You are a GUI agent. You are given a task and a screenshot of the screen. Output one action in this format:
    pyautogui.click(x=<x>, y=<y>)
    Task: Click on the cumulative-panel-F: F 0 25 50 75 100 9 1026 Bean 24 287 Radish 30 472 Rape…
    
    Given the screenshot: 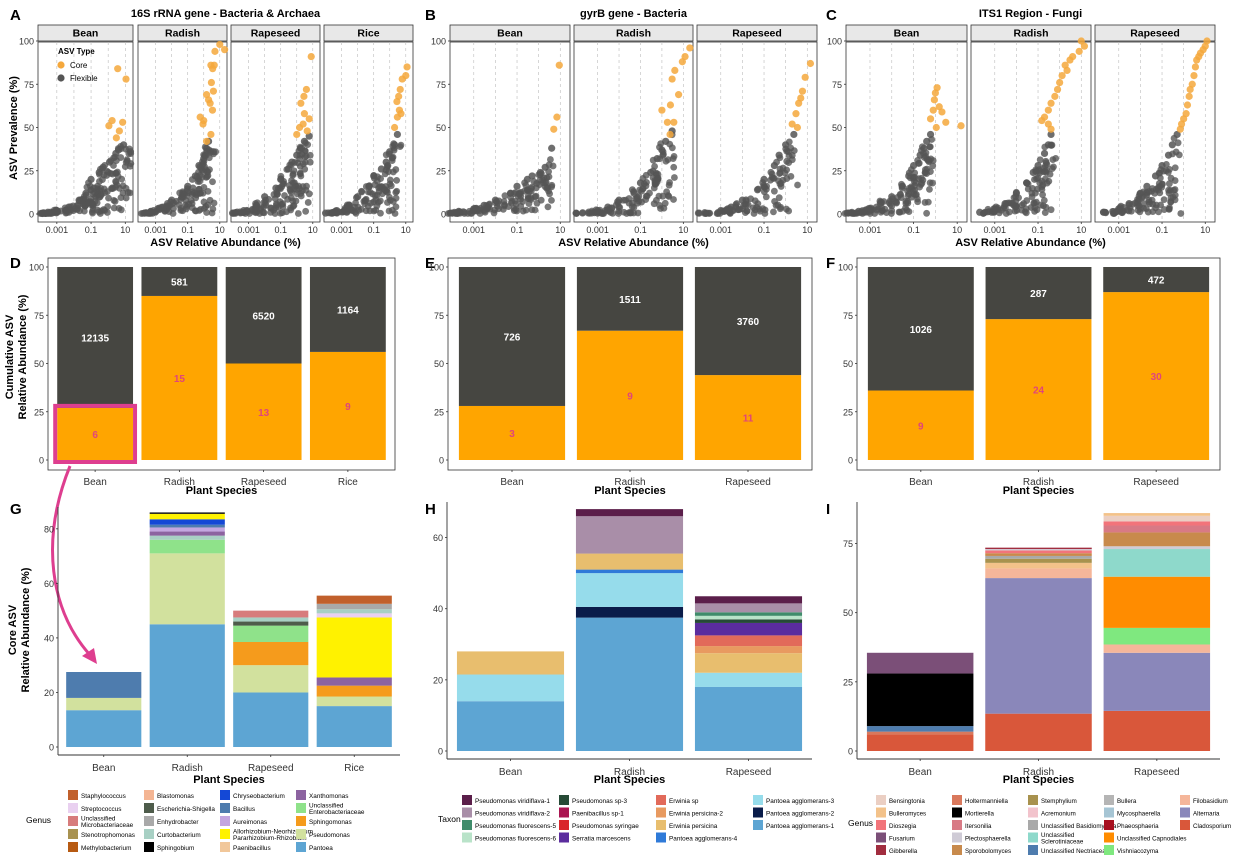 What is the action you would take?
    pyautogui.click(x=1023, y=376)
    